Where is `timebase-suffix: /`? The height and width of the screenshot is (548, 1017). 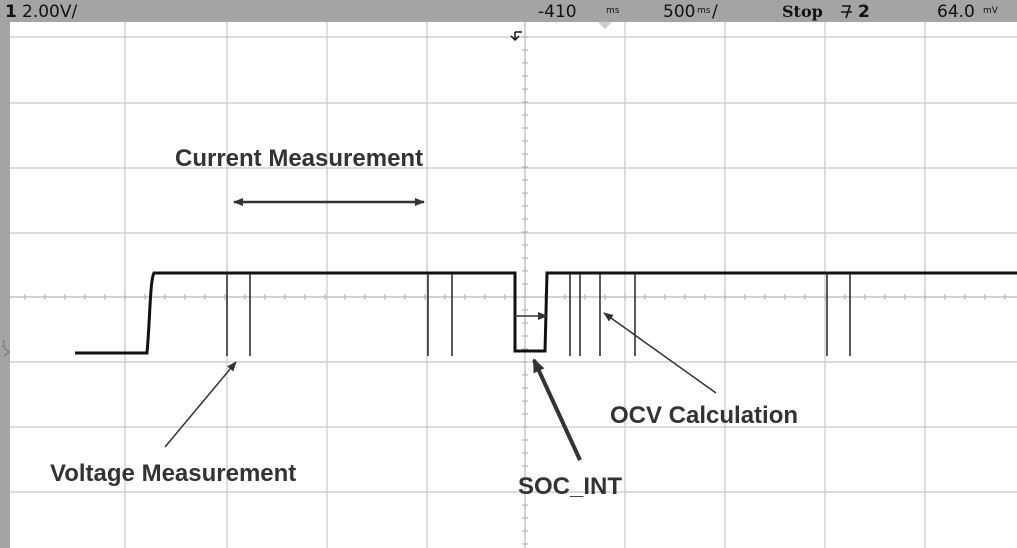 timebase-suffix: / is located at coordinates (715, 12).